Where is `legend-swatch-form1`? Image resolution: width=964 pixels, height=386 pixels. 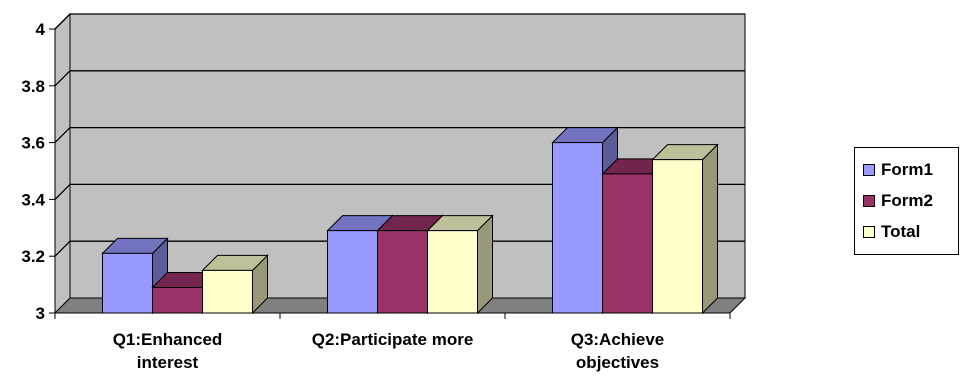
legend-swatch-form1 is located at coordinates (869, 170).